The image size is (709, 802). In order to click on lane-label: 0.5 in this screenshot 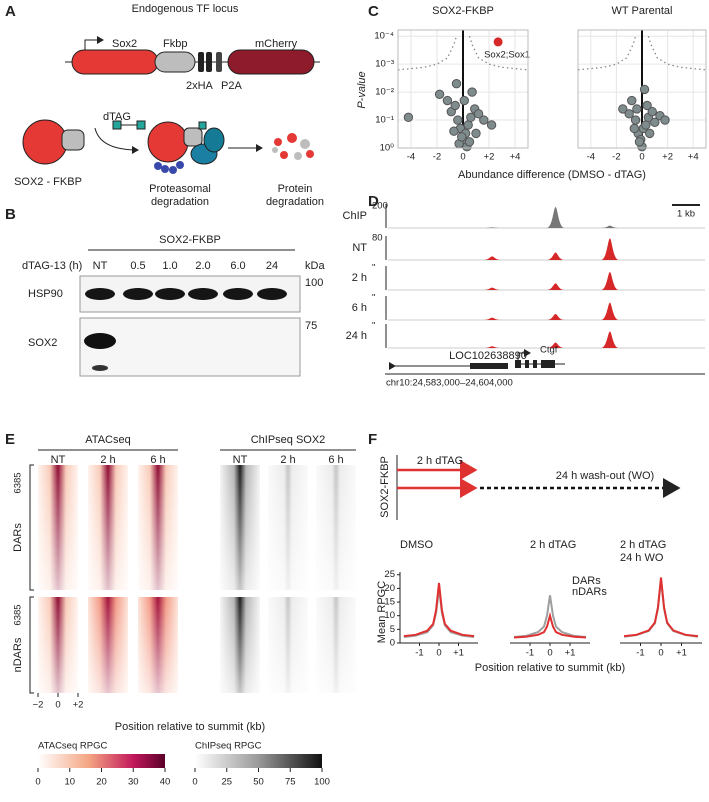, I will do `click(137, 266)`.